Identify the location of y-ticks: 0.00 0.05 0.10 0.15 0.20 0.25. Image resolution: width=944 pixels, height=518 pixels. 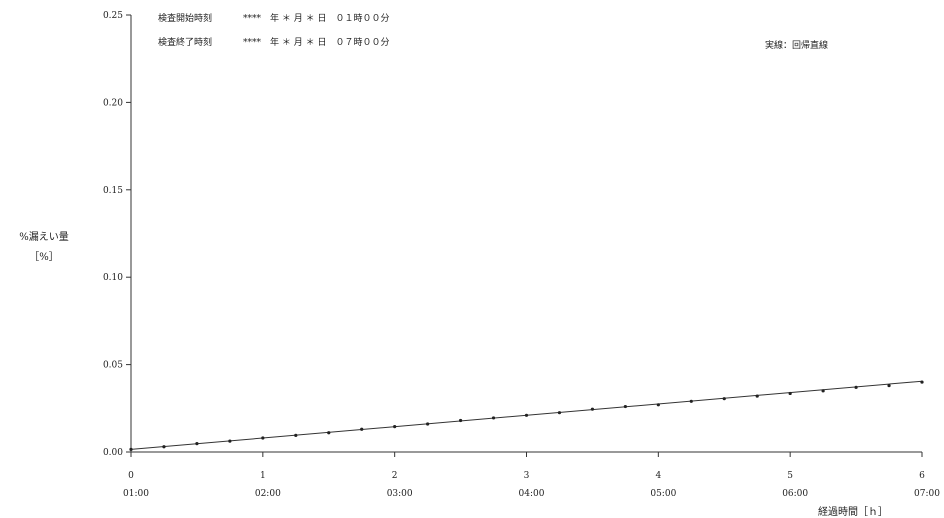
(117, 234).